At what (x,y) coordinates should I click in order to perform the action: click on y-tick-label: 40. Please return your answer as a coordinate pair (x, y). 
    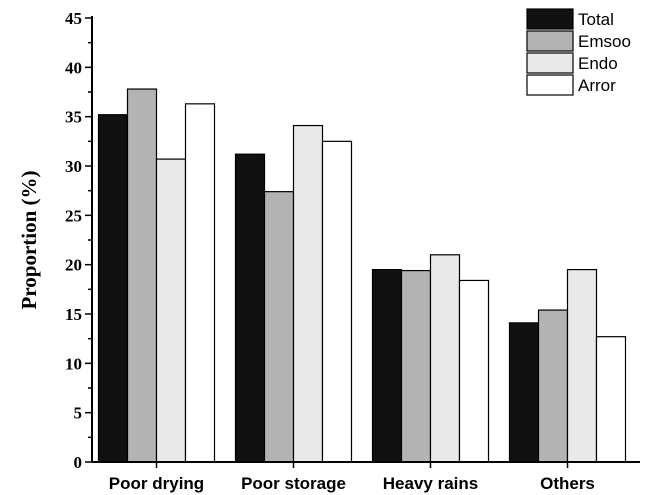
    Looking at the image, I should click on (73, 67).